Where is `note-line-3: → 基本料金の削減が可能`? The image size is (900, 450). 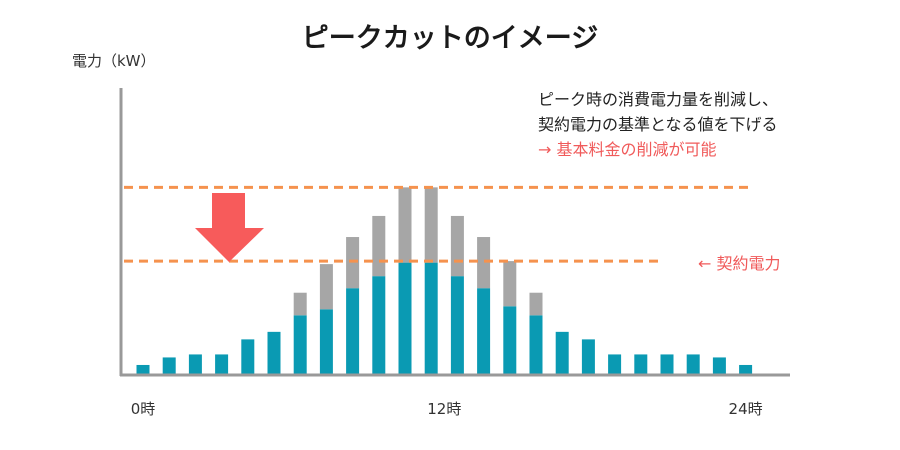 note-line-3: → 基本料金の削減が可能 is located at coordinates (627, 149).